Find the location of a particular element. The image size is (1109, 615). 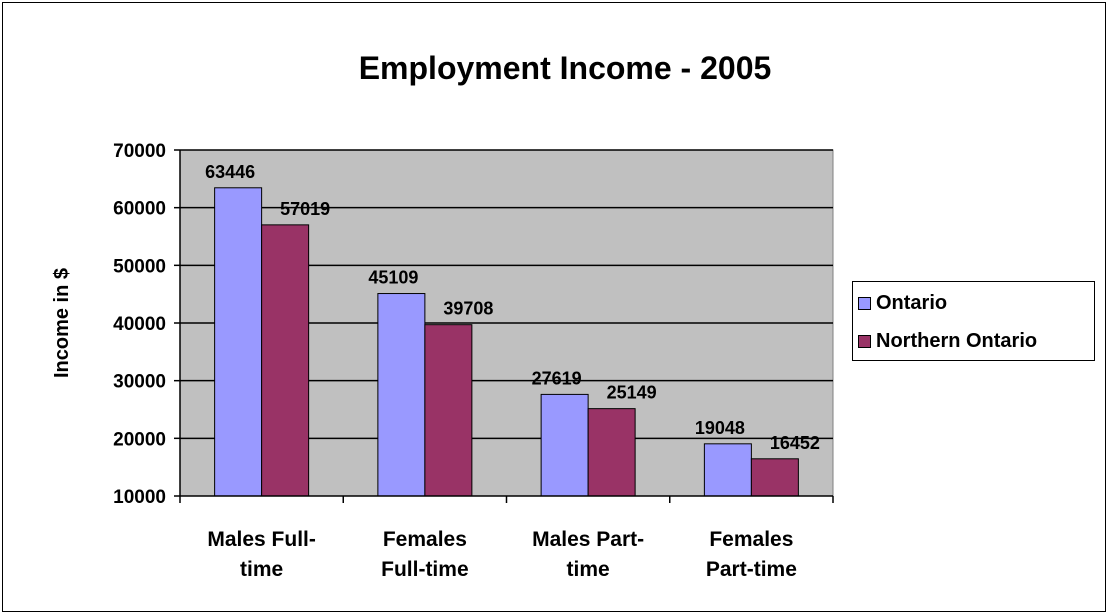

x-tick-label: Males Full- is located at coordinates (261, 539).